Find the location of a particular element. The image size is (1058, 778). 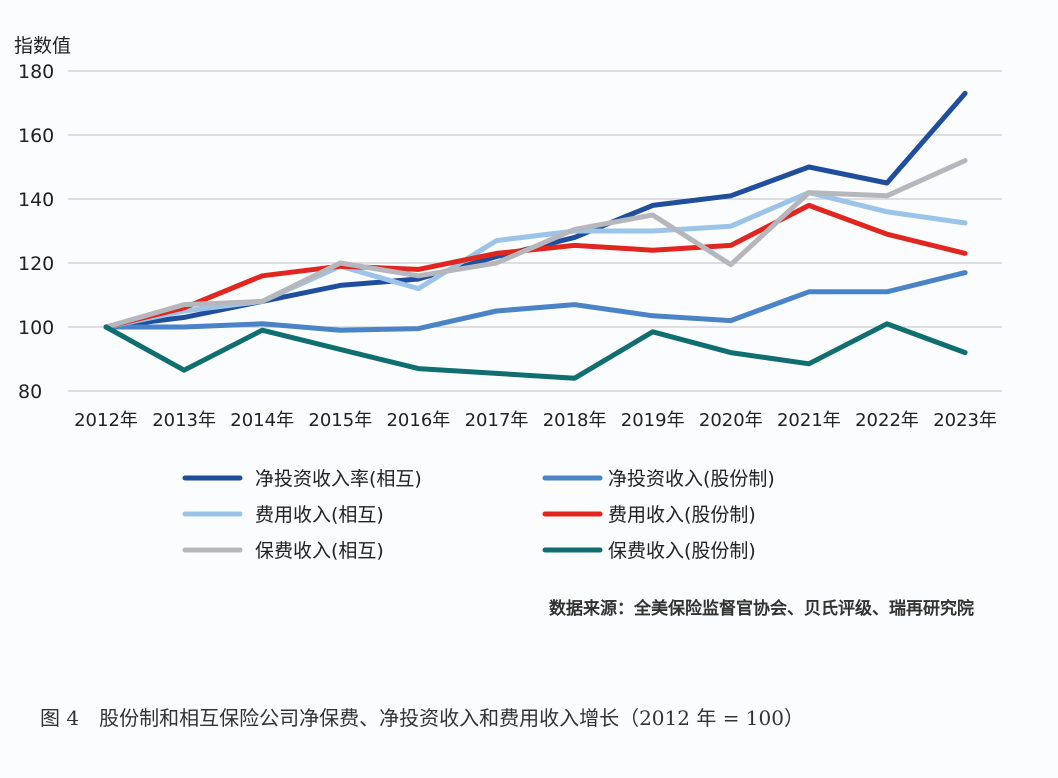

legend-label: 费用收入(股份制) is located at coordinates (682, 515).